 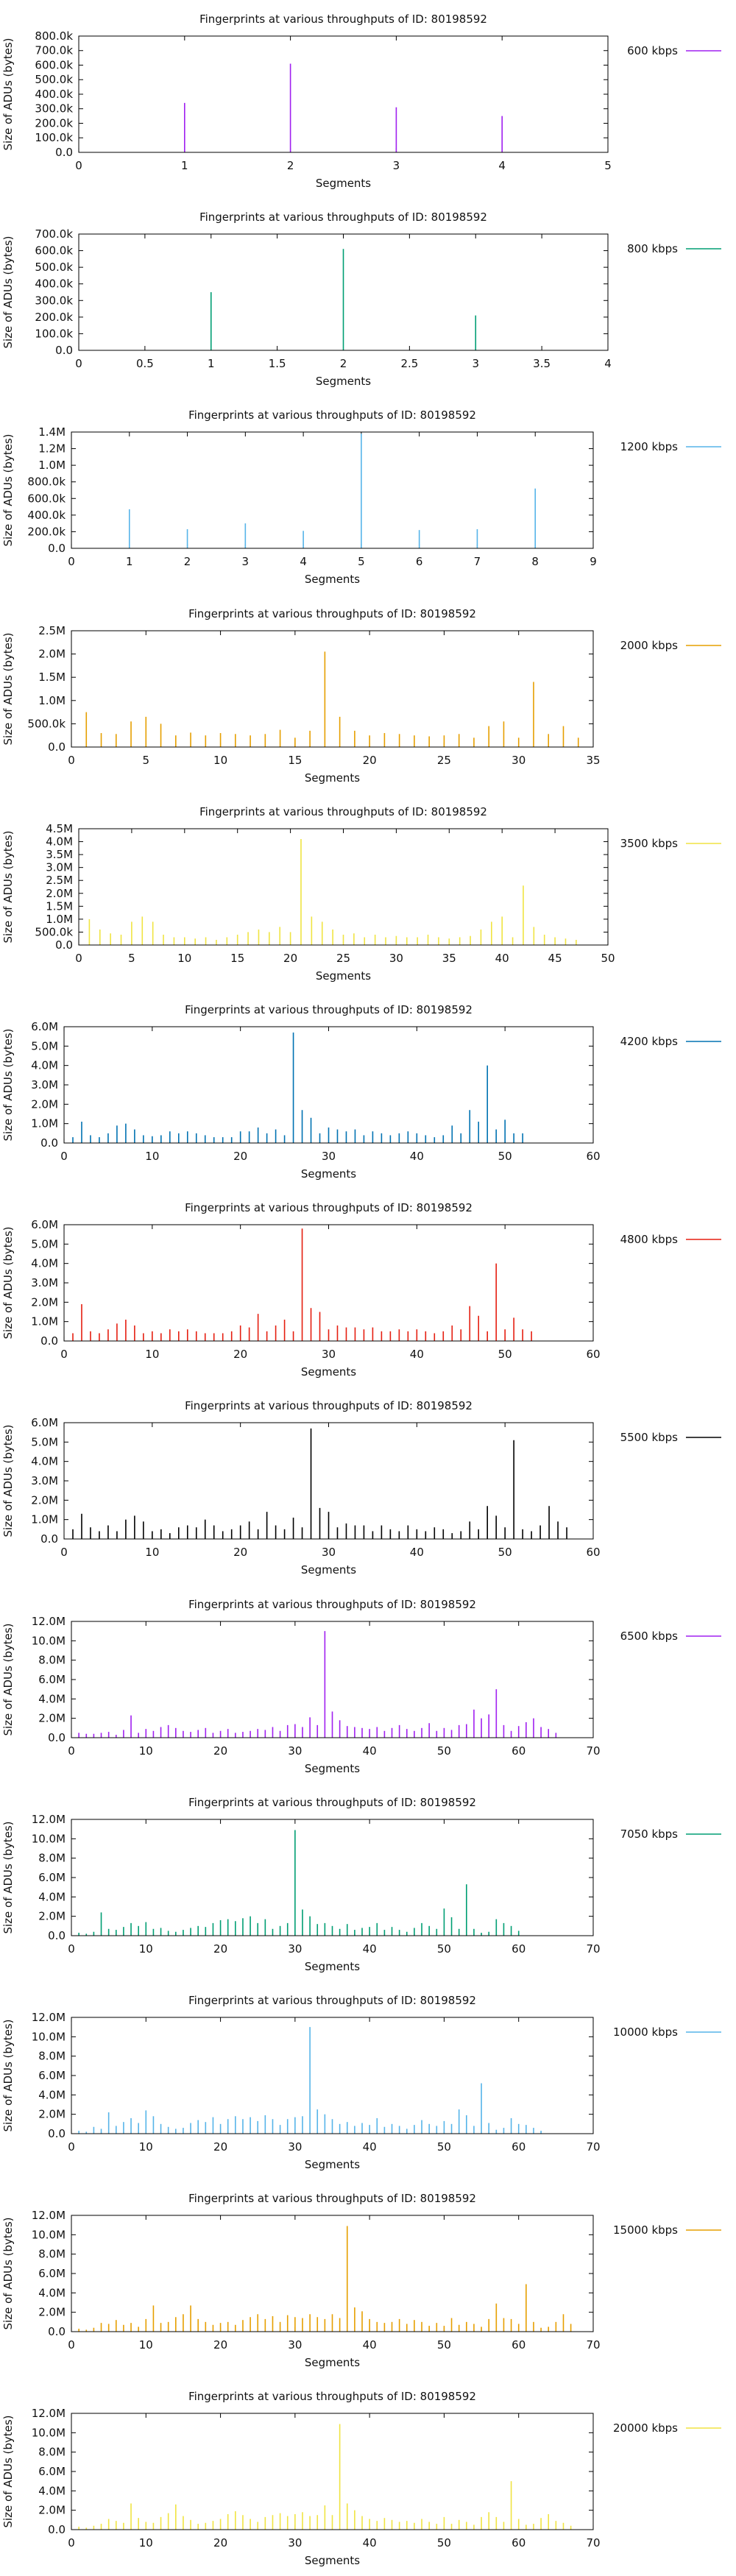 What do you see at coordinates (343, 363) in the screenshot?
I see `x-tick-label: 2` at bounding box center [343, 363].